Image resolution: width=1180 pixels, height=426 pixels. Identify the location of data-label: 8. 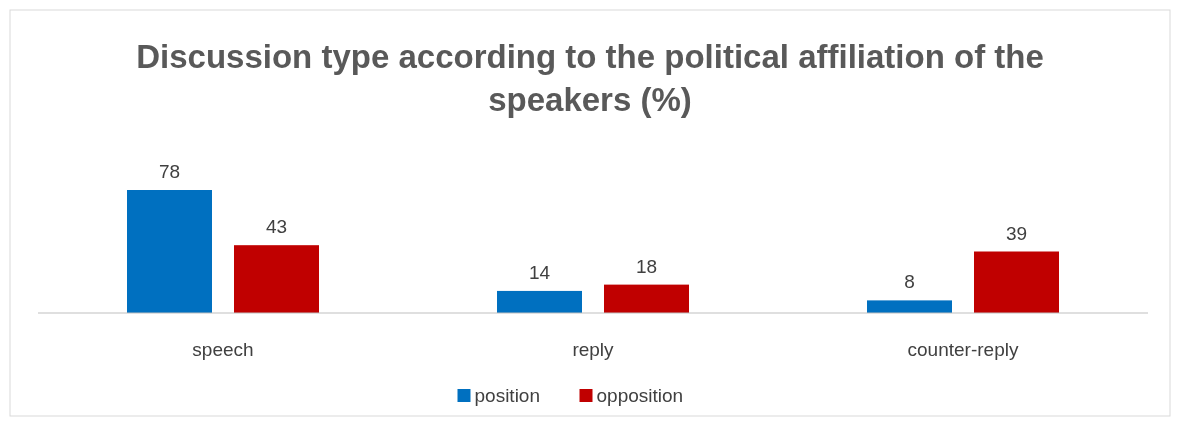
(909, 282).